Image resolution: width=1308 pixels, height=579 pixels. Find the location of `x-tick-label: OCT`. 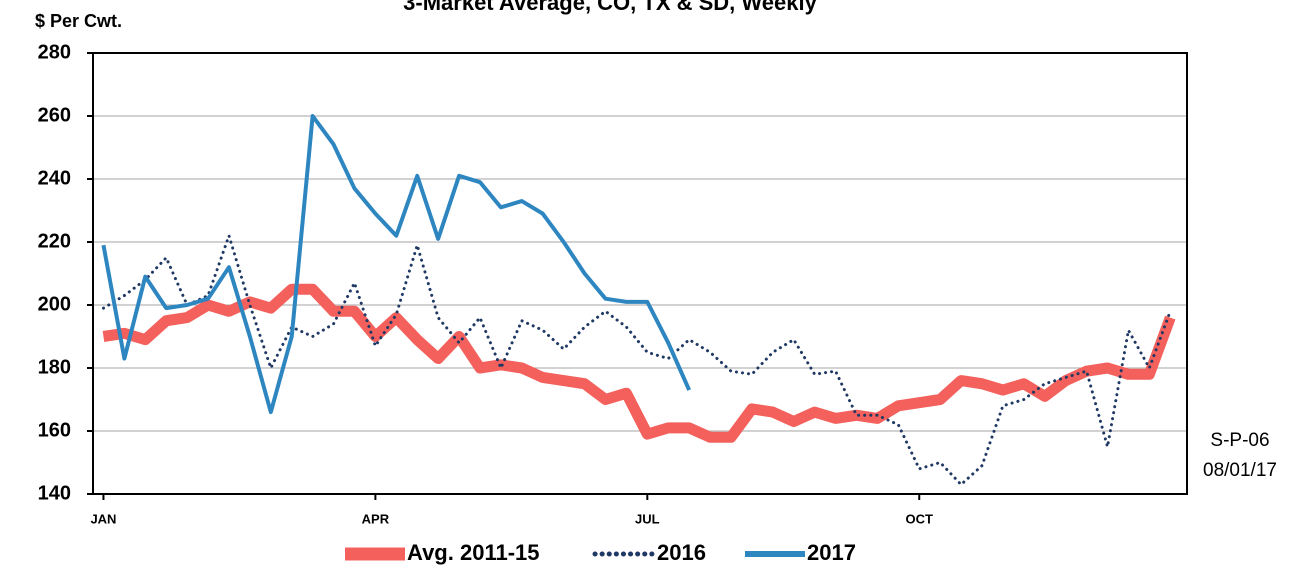

x-tick-label: OCT is located at coordinates (920, 518).